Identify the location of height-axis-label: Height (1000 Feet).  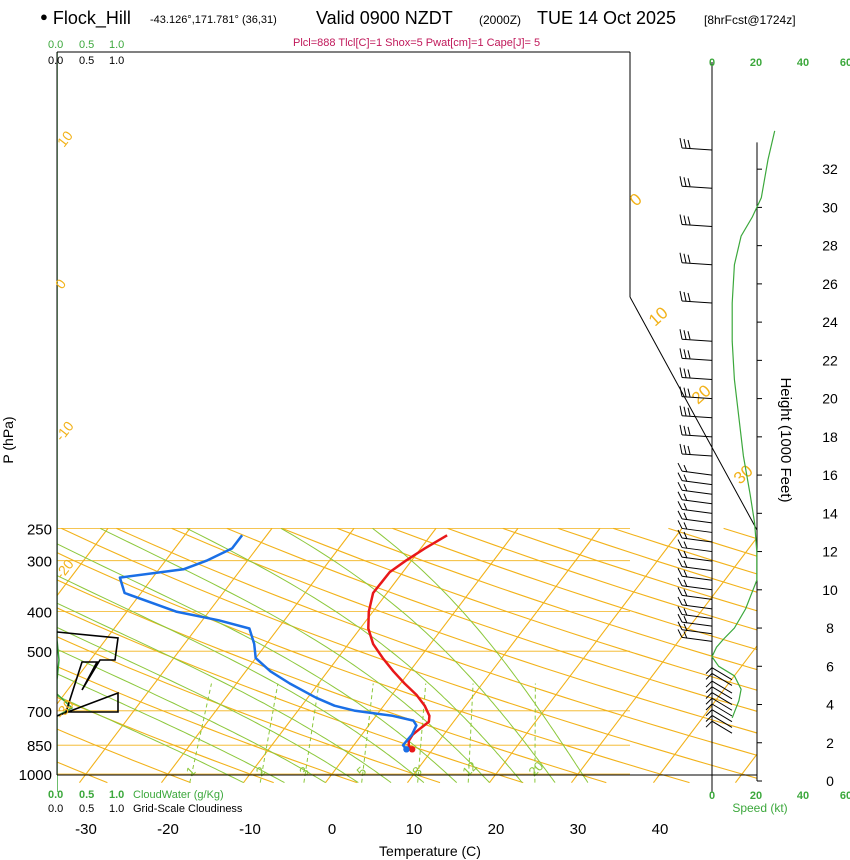
(785, 439).